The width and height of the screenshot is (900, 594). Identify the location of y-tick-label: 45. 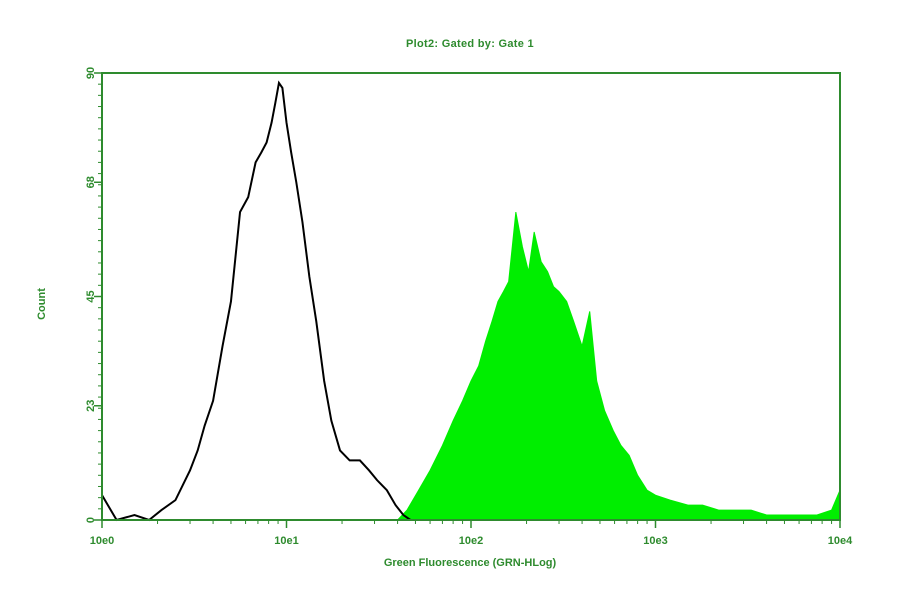
(91, 296).